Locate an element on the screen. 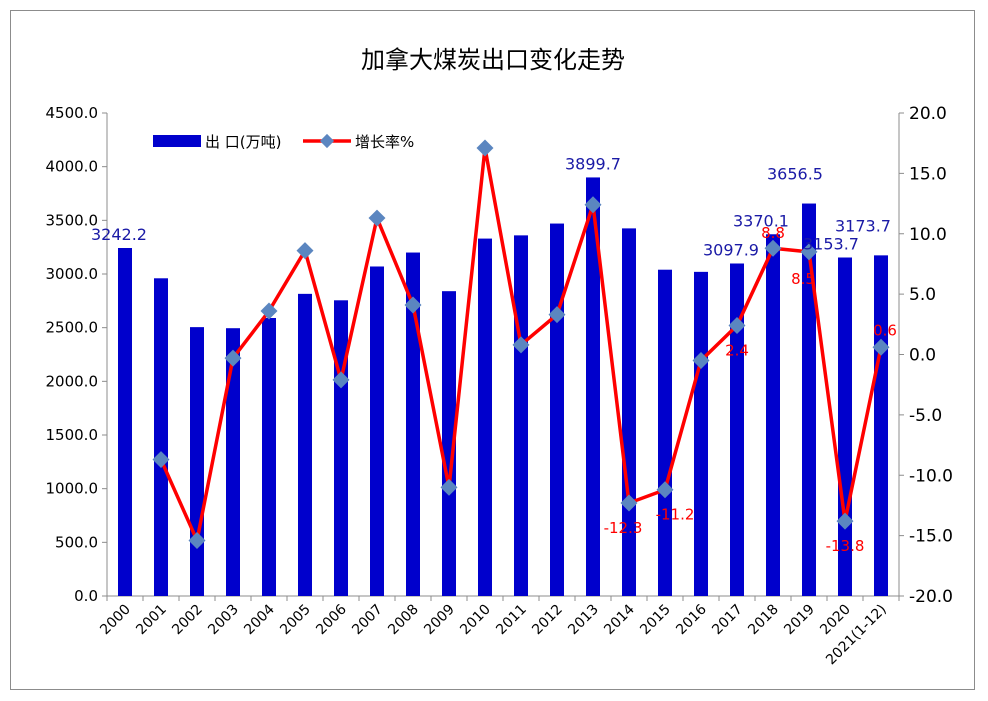 The image size is (988, 701). y-left-tick-label: 3500.0 is located at coordinates (72, 220).